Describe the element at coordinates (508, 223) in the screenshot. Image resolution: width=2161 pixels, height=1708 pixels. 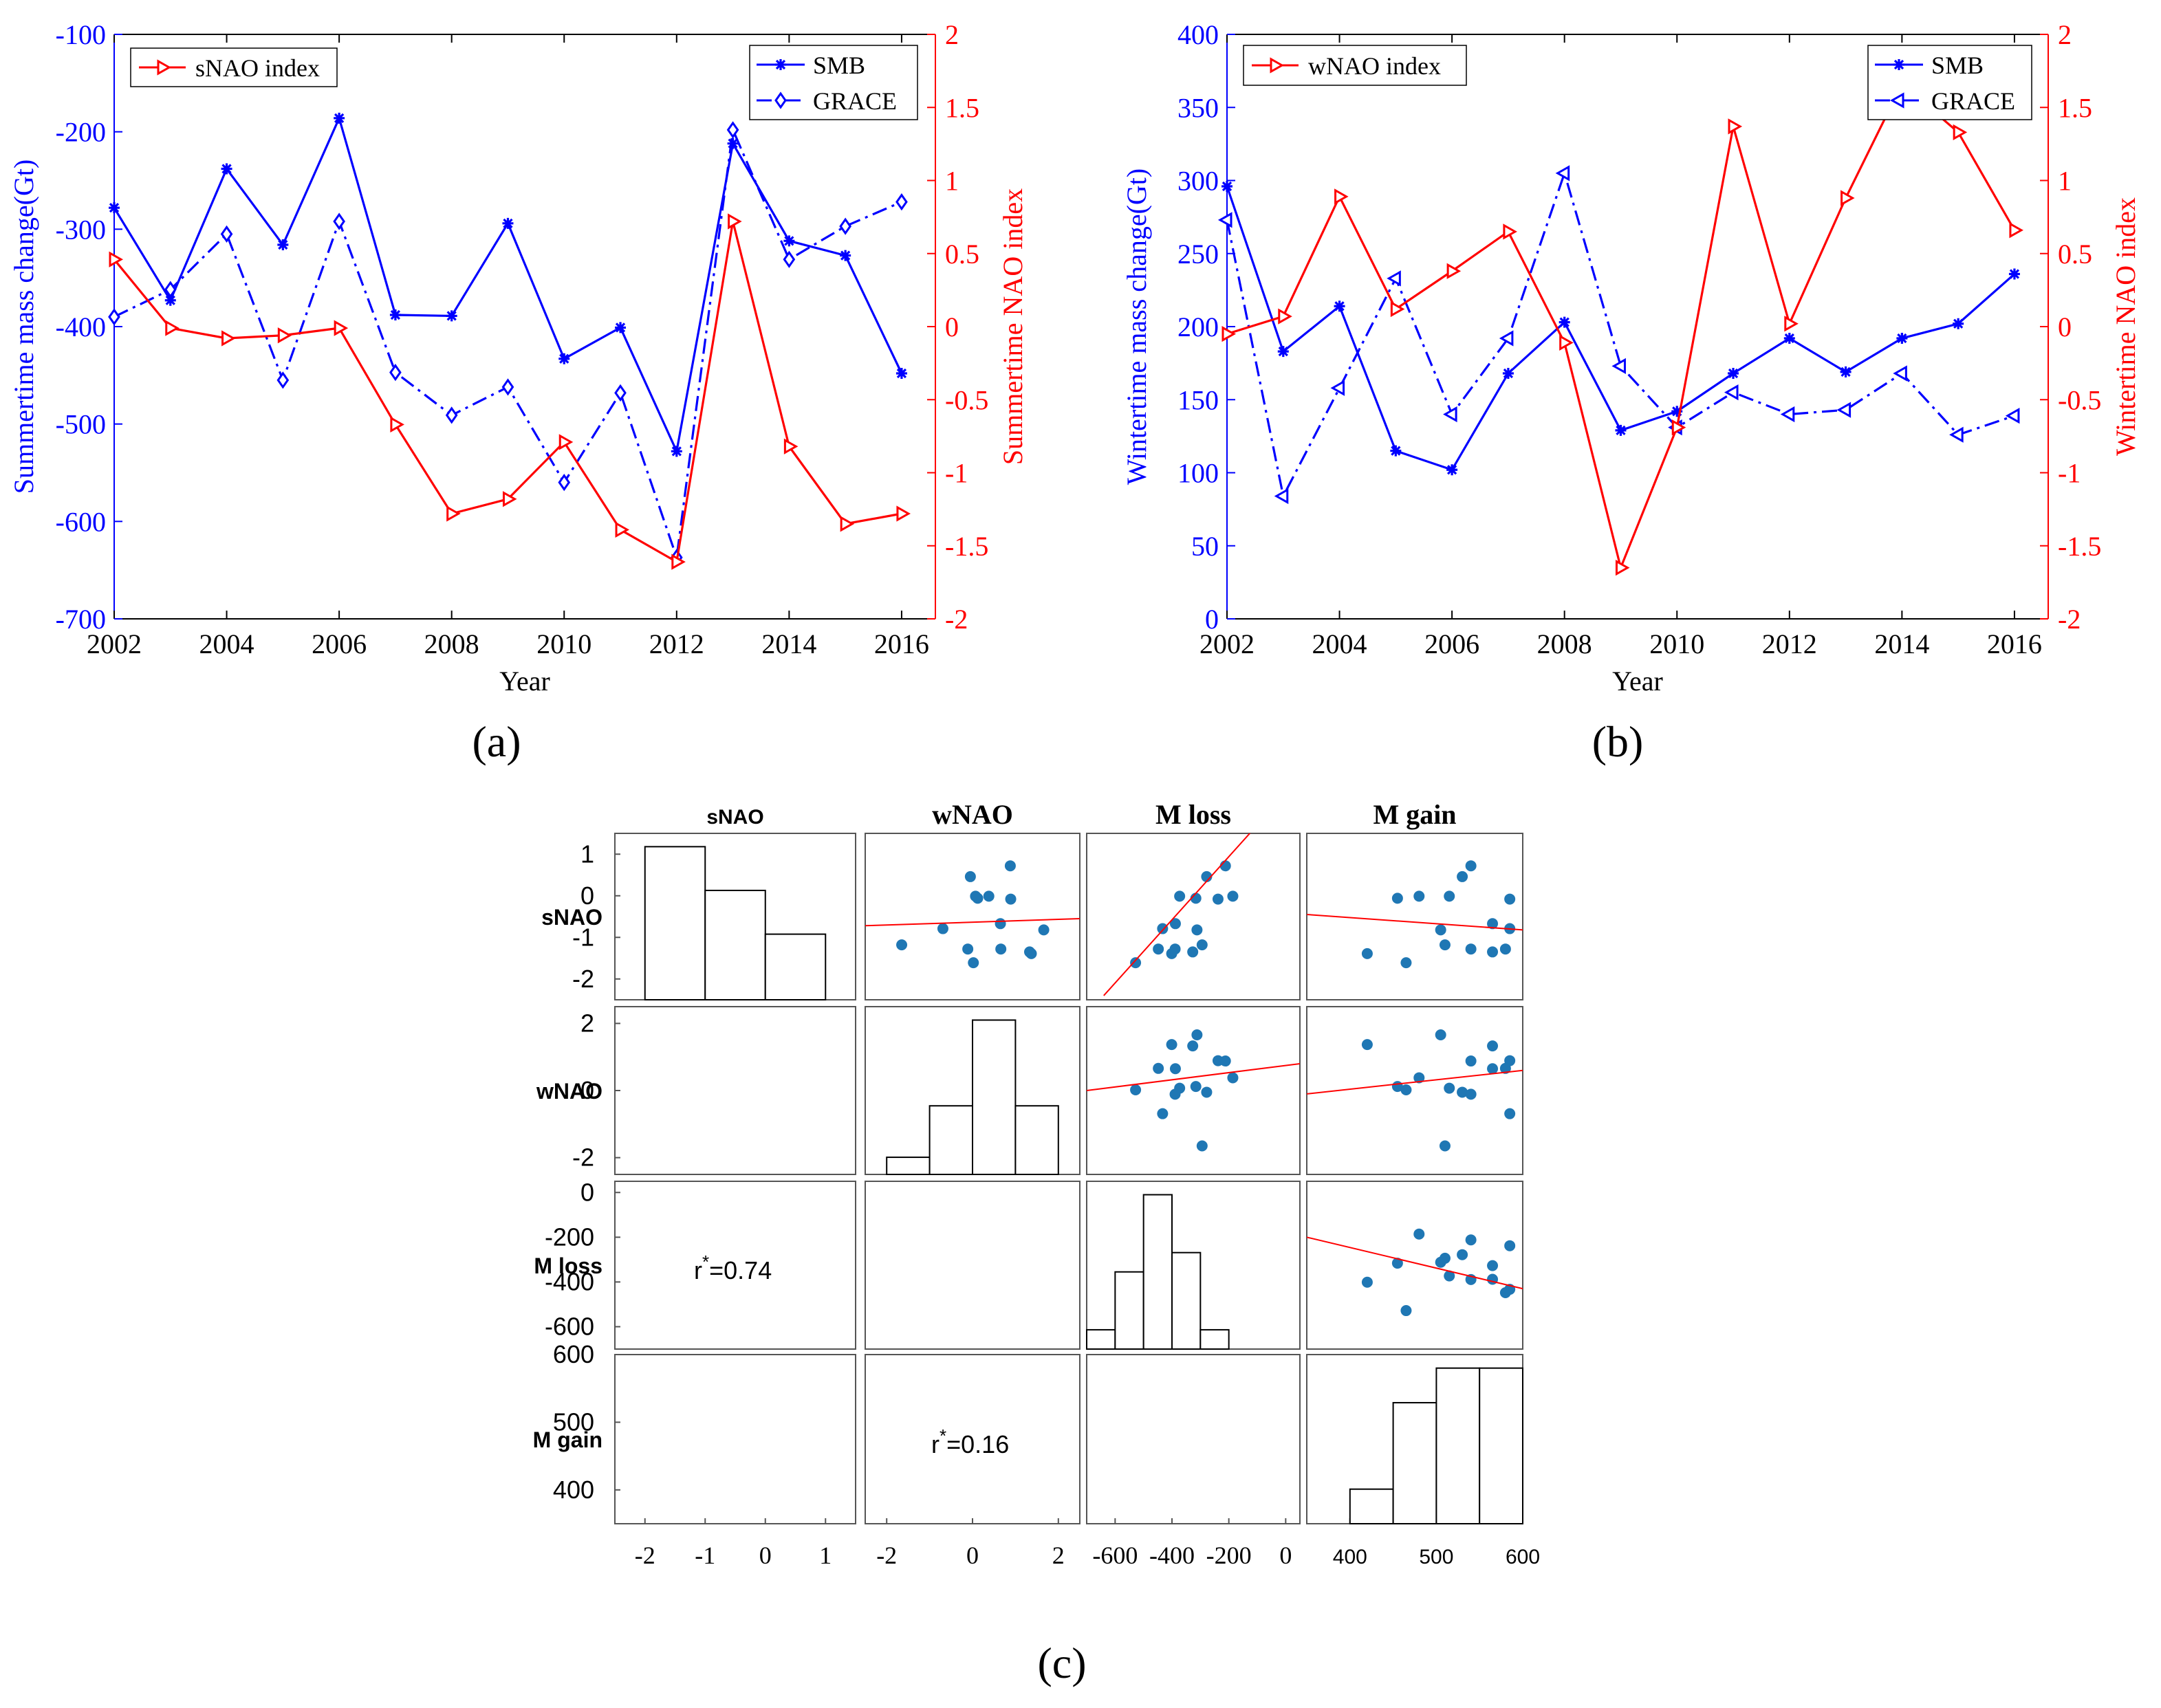
I see `a-point-smb-2009` at that location.